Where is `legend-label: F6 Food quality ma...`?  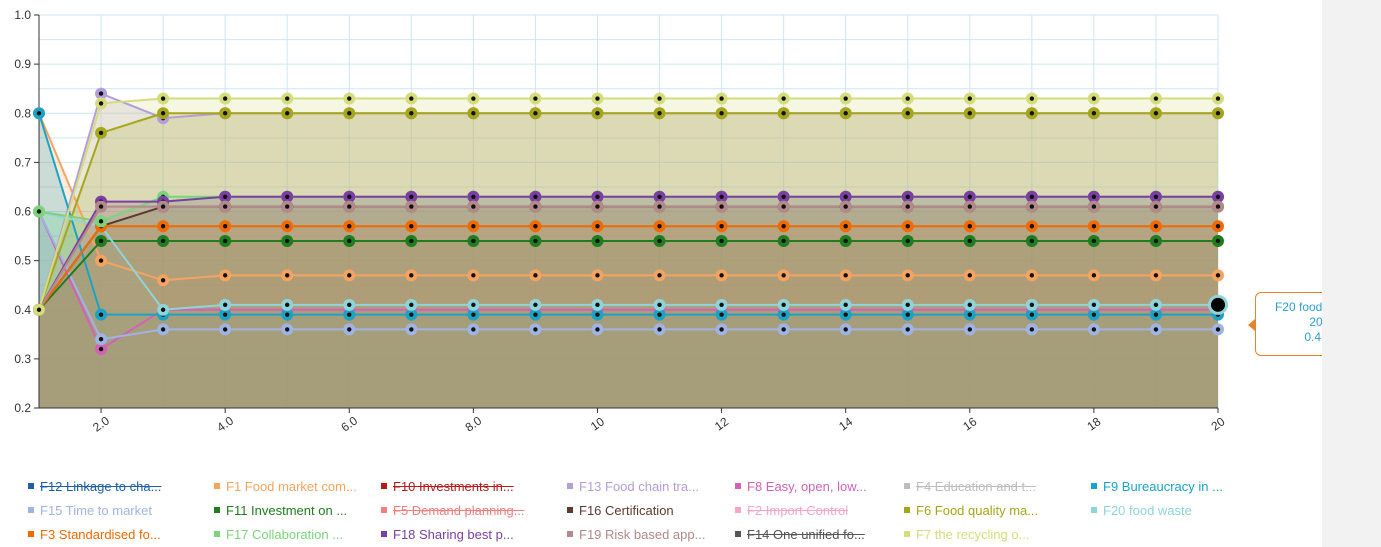
legend-label: F6 Food quality ma... is located at coordinates (977, 511).